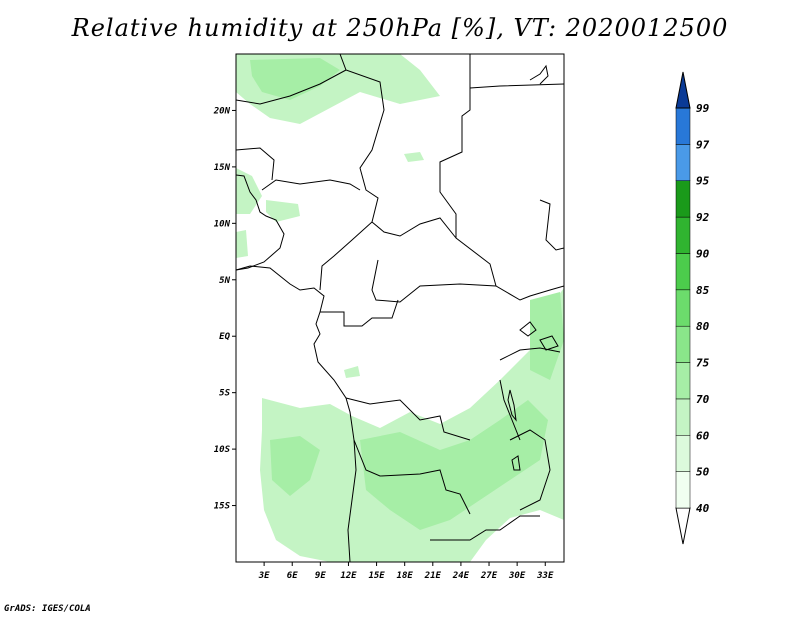 The width and height of the screenshot is (800, 618). What do you see at coordinates (517, 576) in the screenshot?
I see `x-tick-label: 30E` at bounding box center [517, 576].